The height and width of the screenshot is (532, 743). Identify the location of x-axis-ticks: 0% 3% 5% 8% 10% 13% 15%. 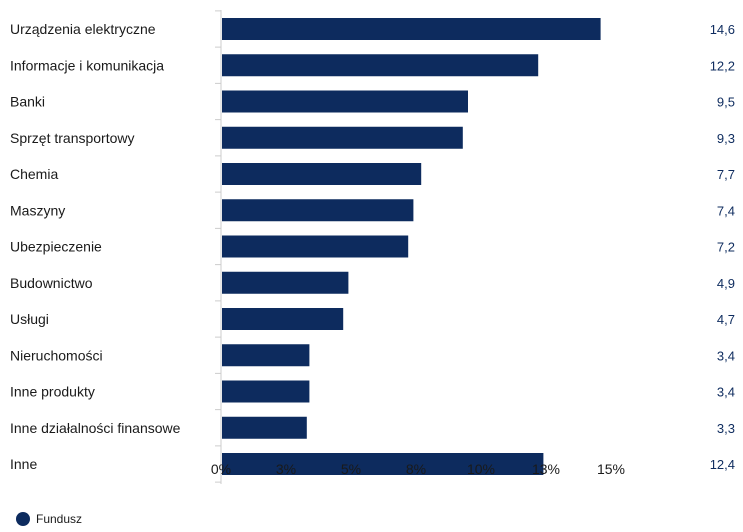
(418, 469).